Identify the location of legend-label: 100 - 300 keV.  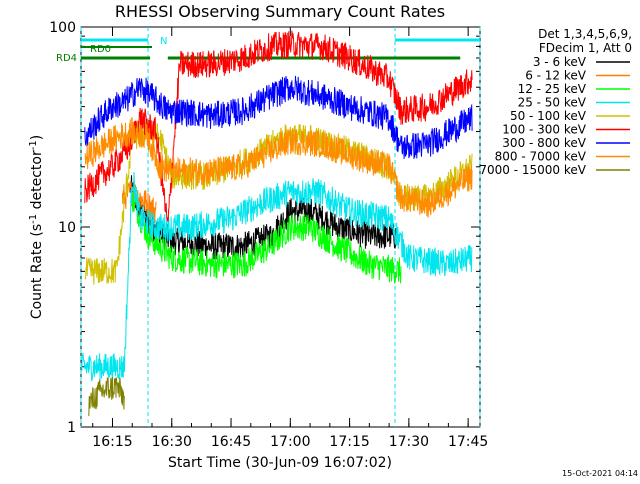
(544, 130).